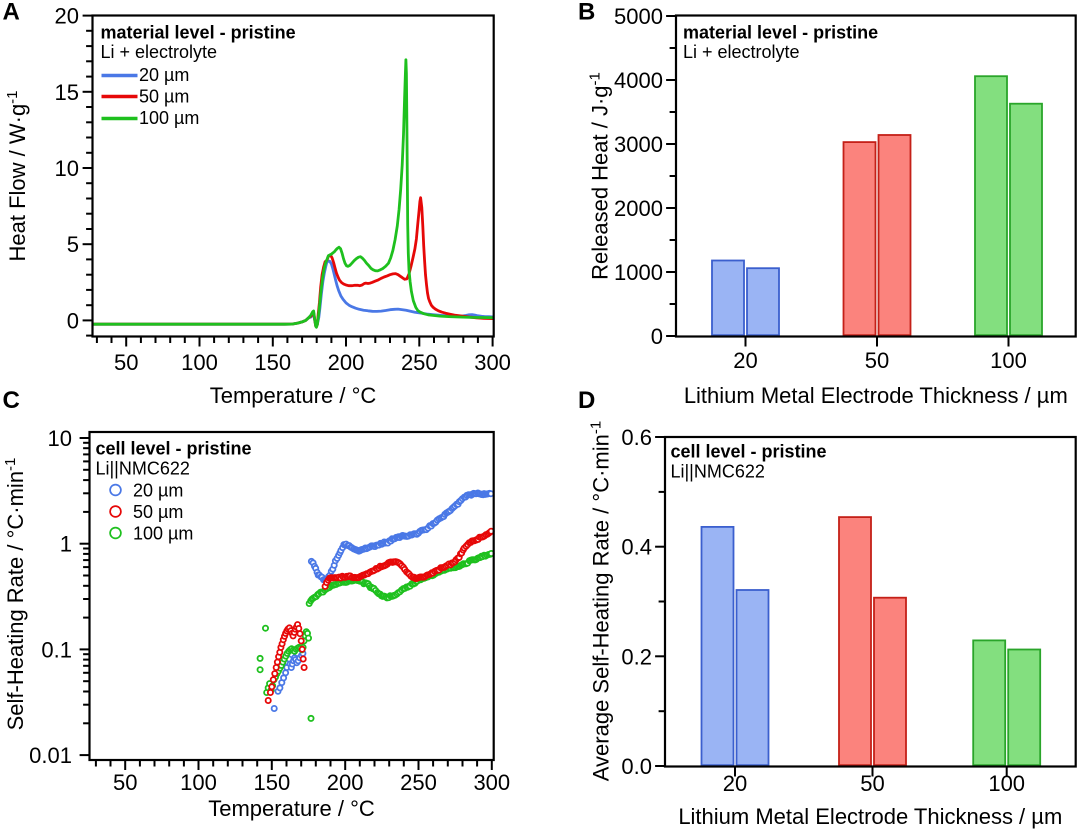  I want to click on svg-text: 3000, so click(638, 144).